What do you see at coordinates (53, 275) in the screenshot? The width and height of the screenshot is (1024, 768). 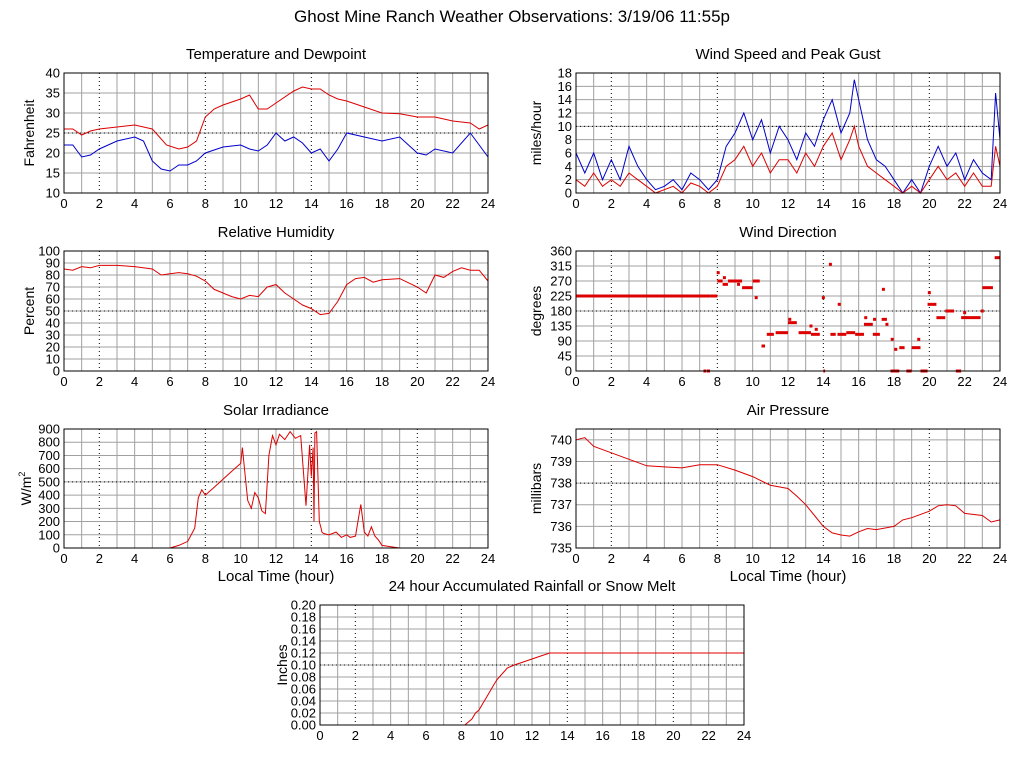 I see `y-tick-label: 80` at bounding box center [53, 275].